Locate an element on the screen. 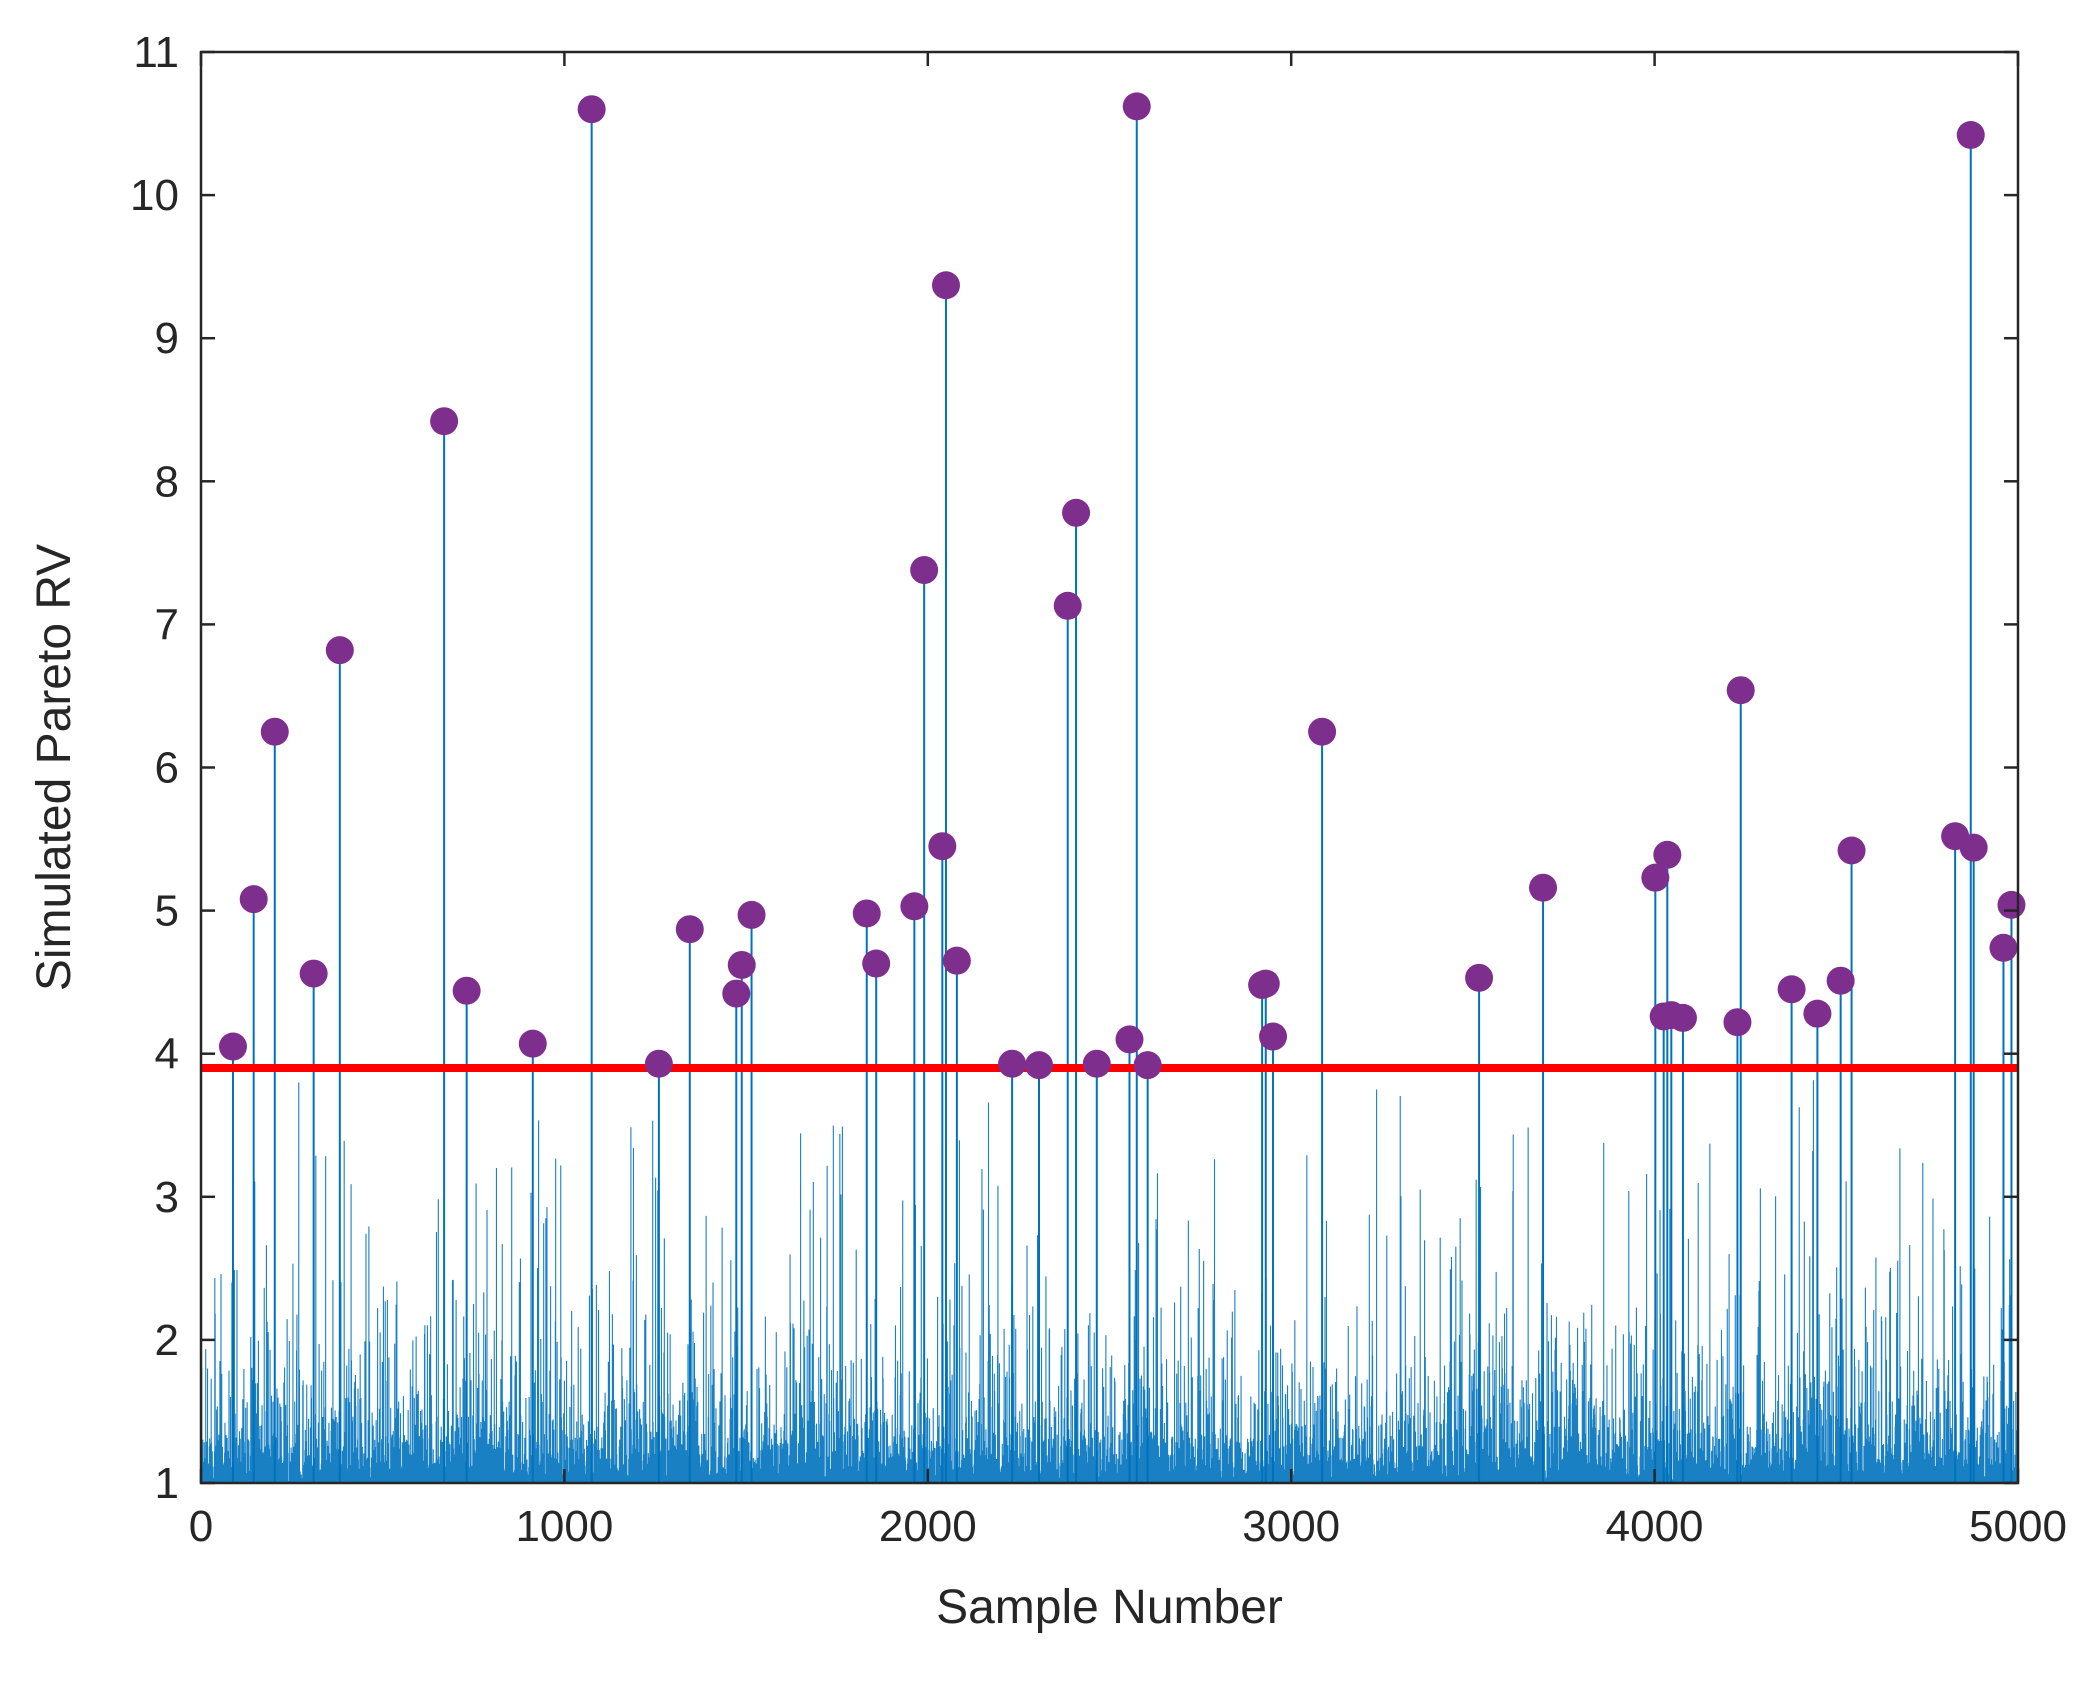  x-tick-label: 3000 is located at coordinates (1291, 1526).